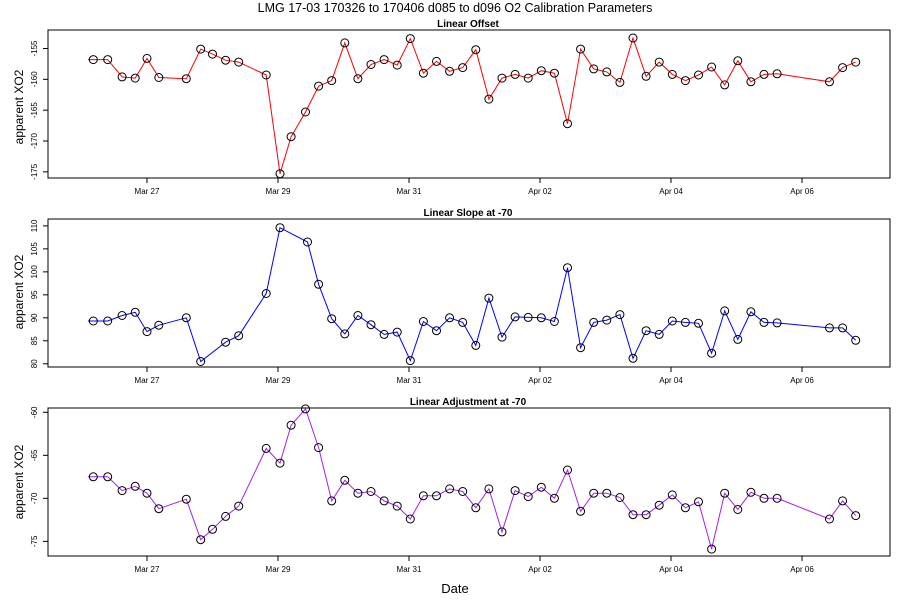  I want to click on y-tick-label: -75, so click(34, 541).